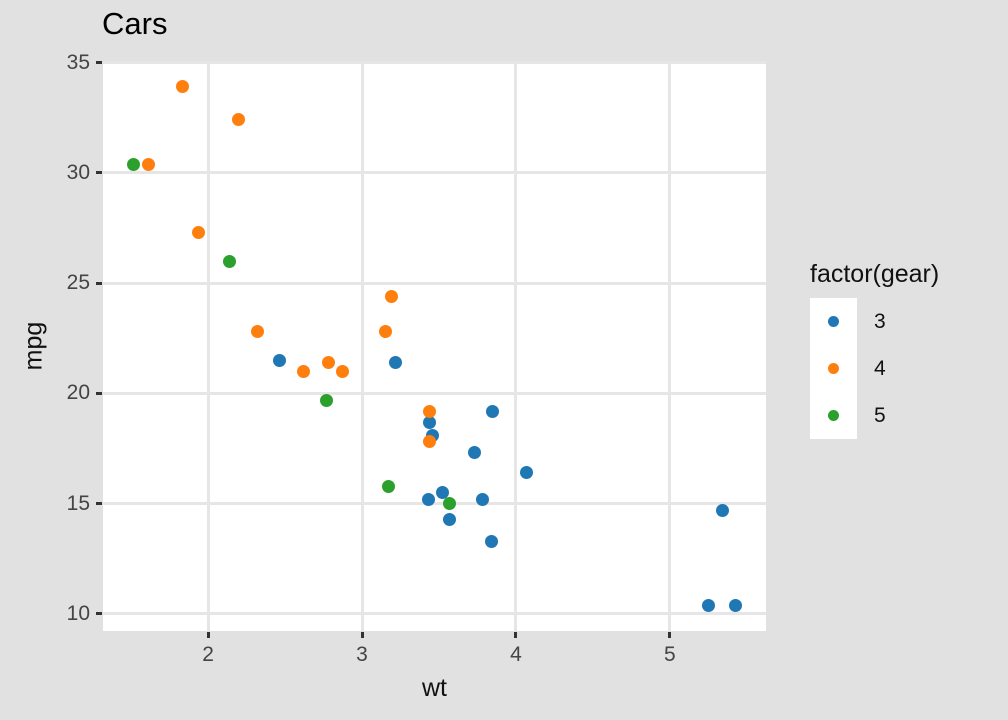 This screenshot has width=1008, height=720. I want to click on legend-entry-5: 5, so click(848, 415).